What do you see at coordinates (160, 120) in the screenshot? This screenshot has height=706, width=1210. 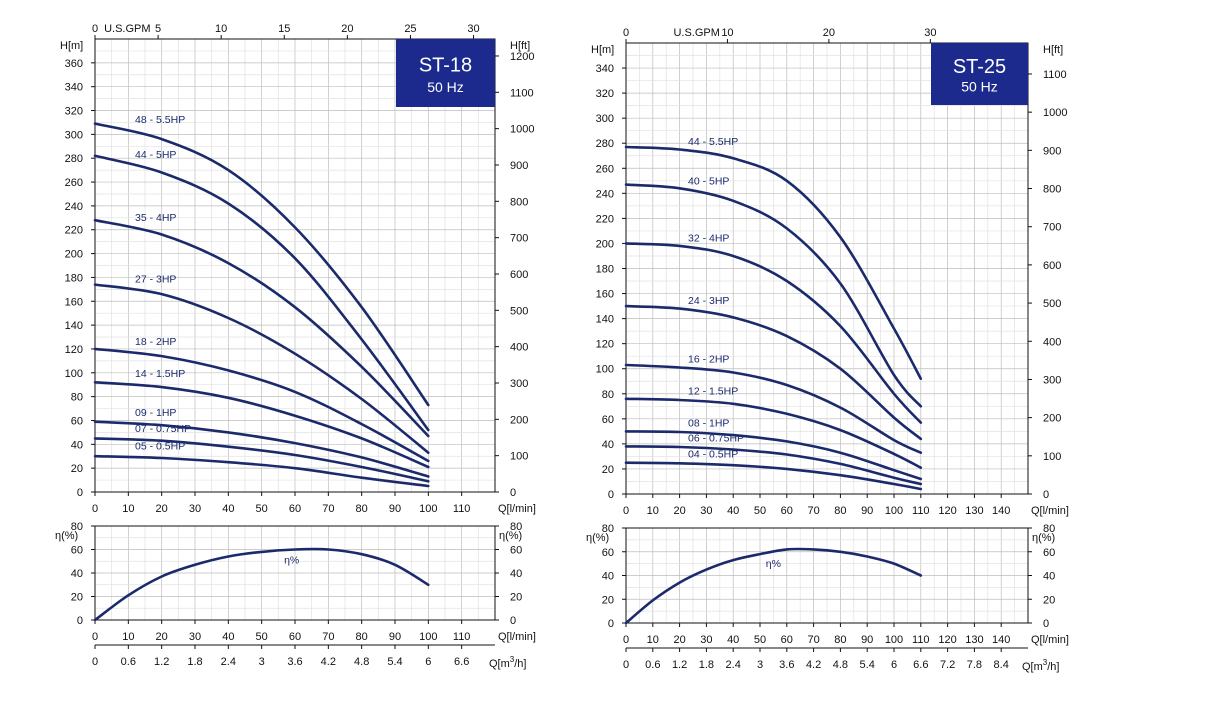 I see `curve-label: 48 - 5.5HP` at bounding box center [160, 120].